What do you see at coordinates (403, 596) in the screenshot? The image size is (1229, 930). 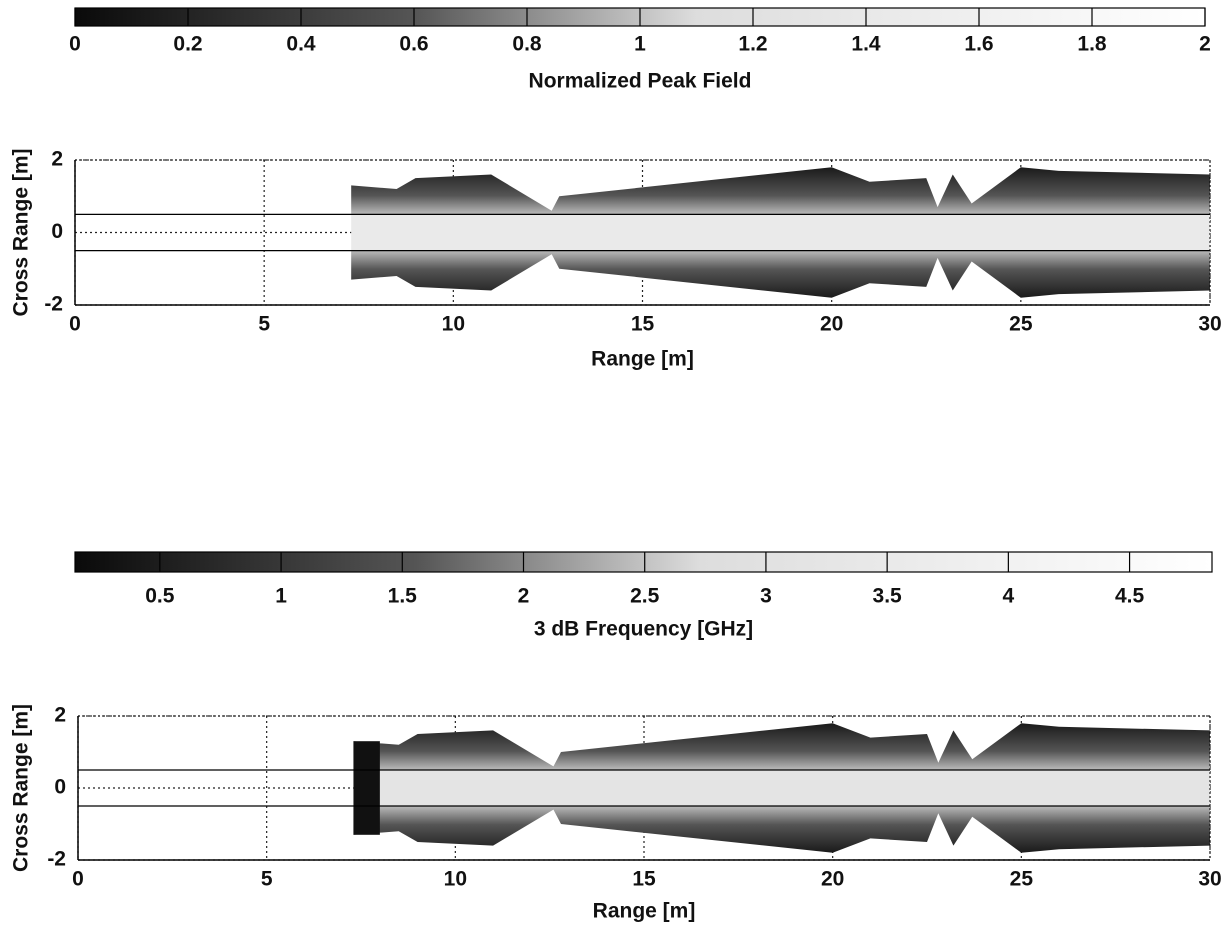 I see `colorbar-tick-label: 1.5` at bounding box center [403, 596].